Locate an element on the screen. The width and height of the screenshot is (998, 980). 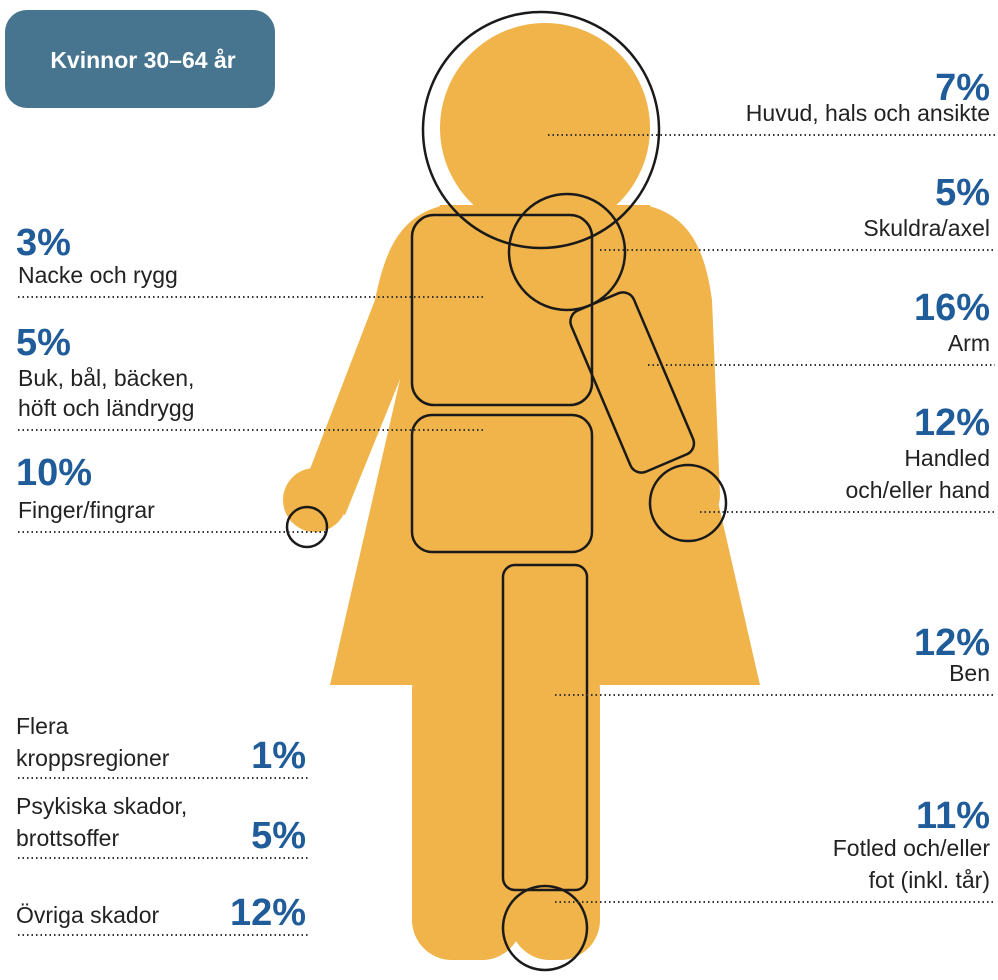
region-label: höft och ländrygg is located at coordinates (106, 408).